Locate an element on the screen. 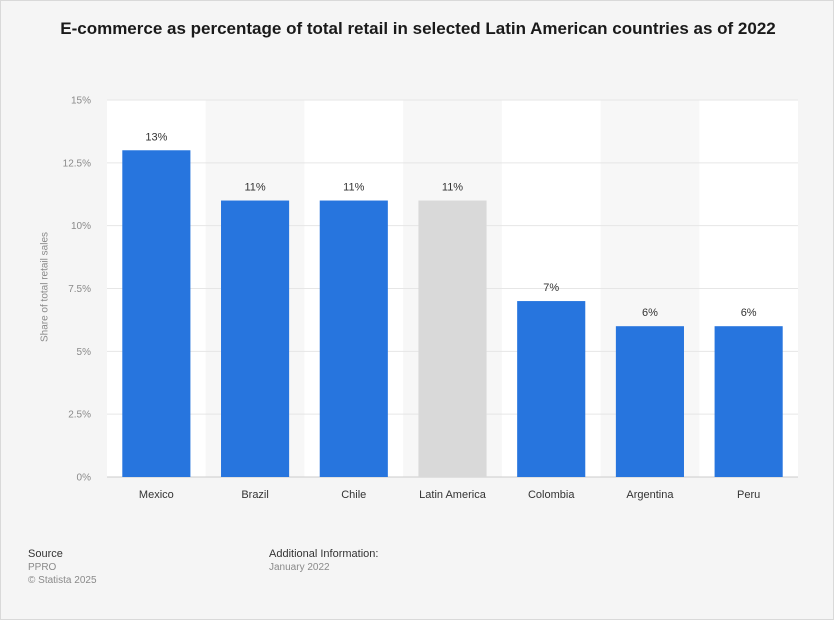 The image size is (834, 620). y-tick-label: 7.5% is located at coordinates (79, 289).